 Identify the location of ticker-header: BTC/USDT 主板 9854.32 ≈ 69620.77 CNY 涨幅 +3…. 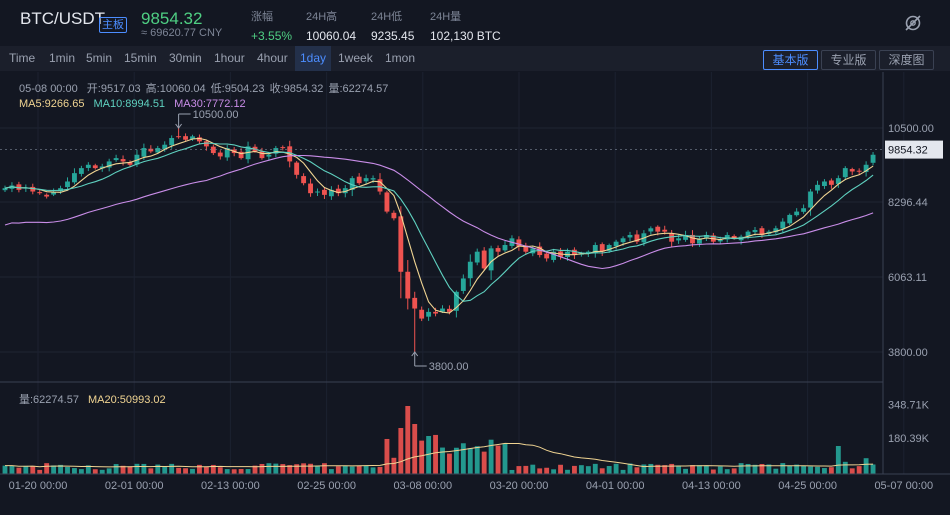
(475, 22).